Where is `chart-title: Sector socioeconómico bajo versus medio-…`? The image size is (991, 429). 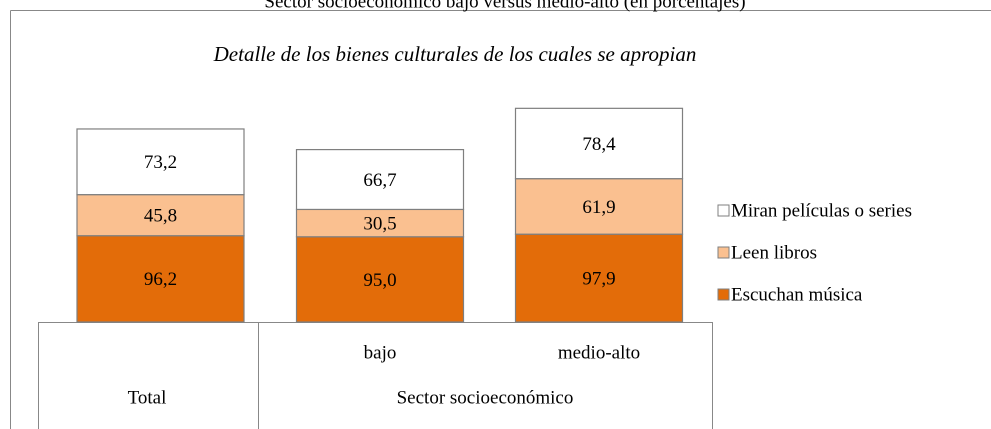
chart-title: Sector socioeconómico bajo versus medio-… is located at coordinates (504, 6).